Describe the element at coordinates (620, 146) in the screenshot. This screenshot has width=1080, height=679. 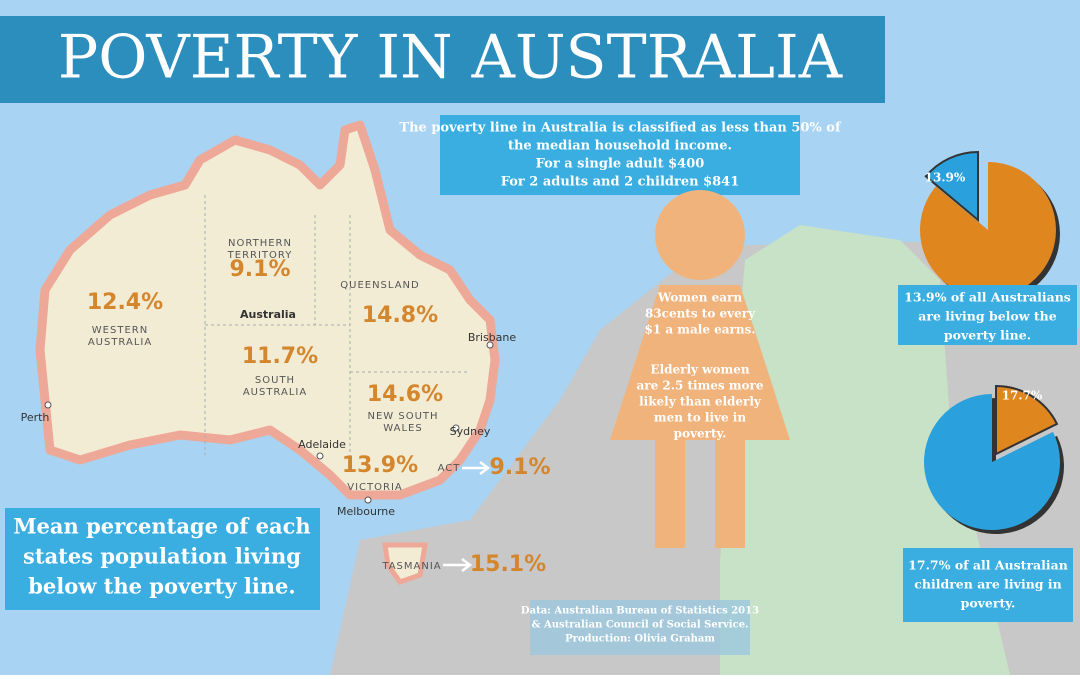
I see `info-line: the median household income.` at that location.